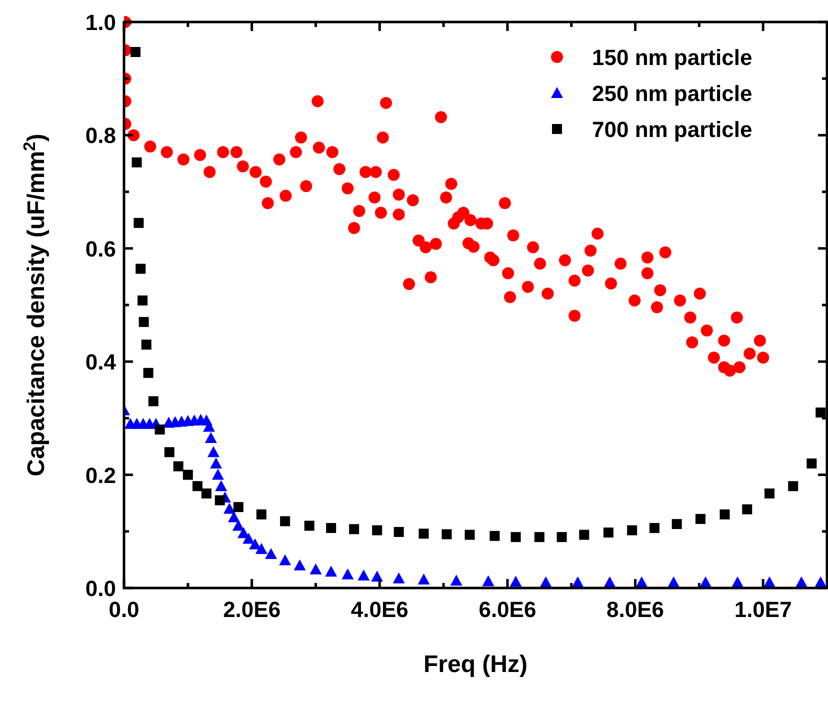 The image size is (828, 702). Describe the element at coordinates (100, 22) in the screenshot. I see `y-tick-label: 1.0` at that location.